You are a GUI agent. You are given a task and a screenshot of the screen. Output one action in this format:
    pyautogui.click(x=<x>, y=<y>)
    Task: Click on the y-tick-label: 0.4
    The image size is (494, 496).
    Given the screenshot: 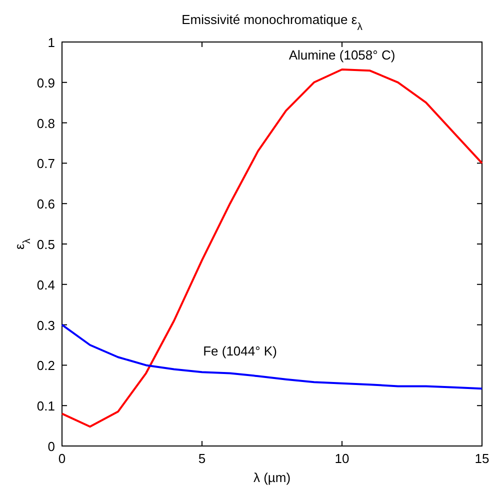 What is the action you would take?
    pyautogui.click(x=45, y=284)
    